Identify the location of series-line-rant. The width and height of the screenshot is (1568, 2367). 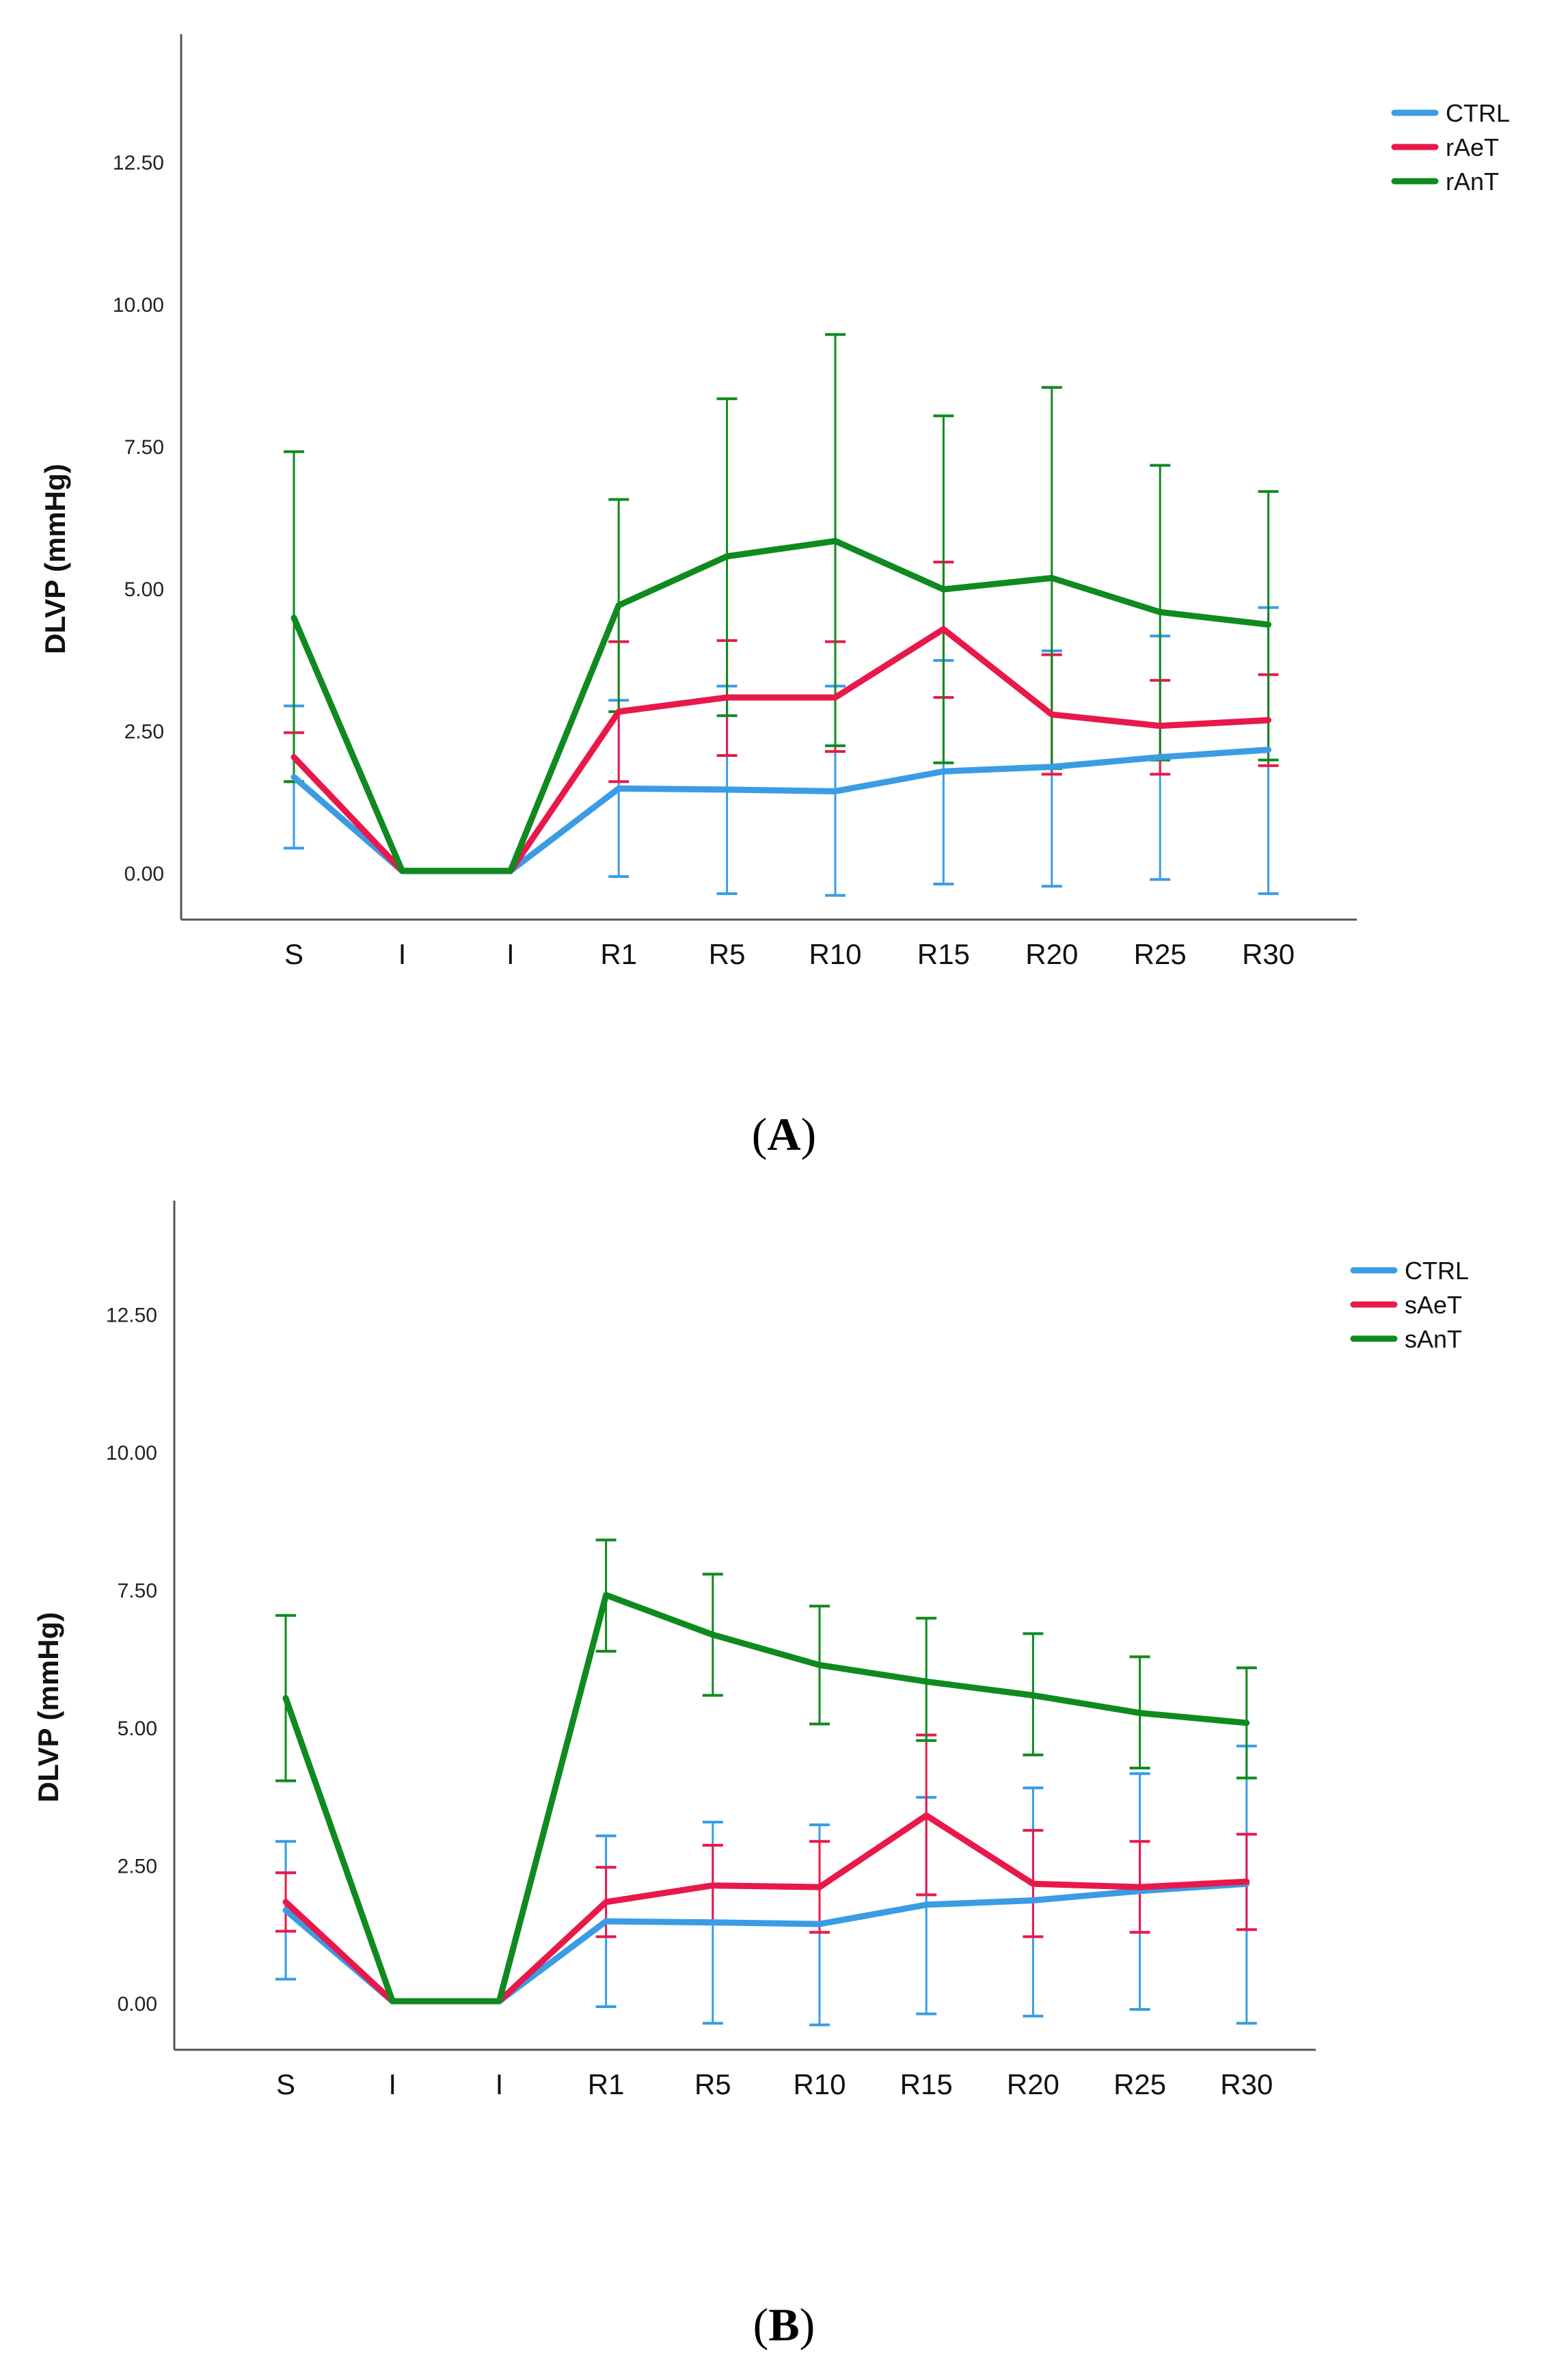
(781, 705).